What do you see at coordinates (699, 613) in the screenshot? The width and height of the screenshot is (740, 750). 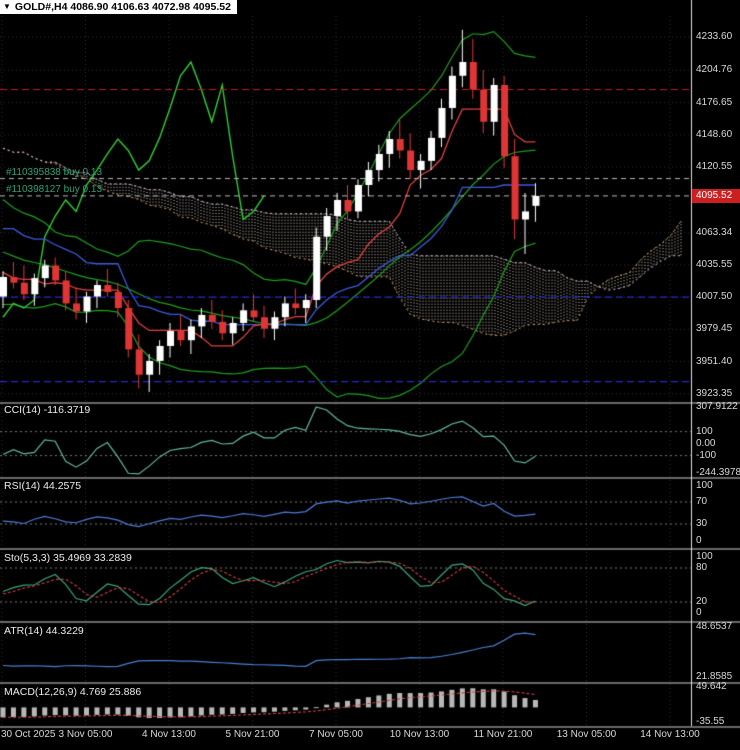 I see `sto-axis-label: 0` at bounding box center [699, 613].